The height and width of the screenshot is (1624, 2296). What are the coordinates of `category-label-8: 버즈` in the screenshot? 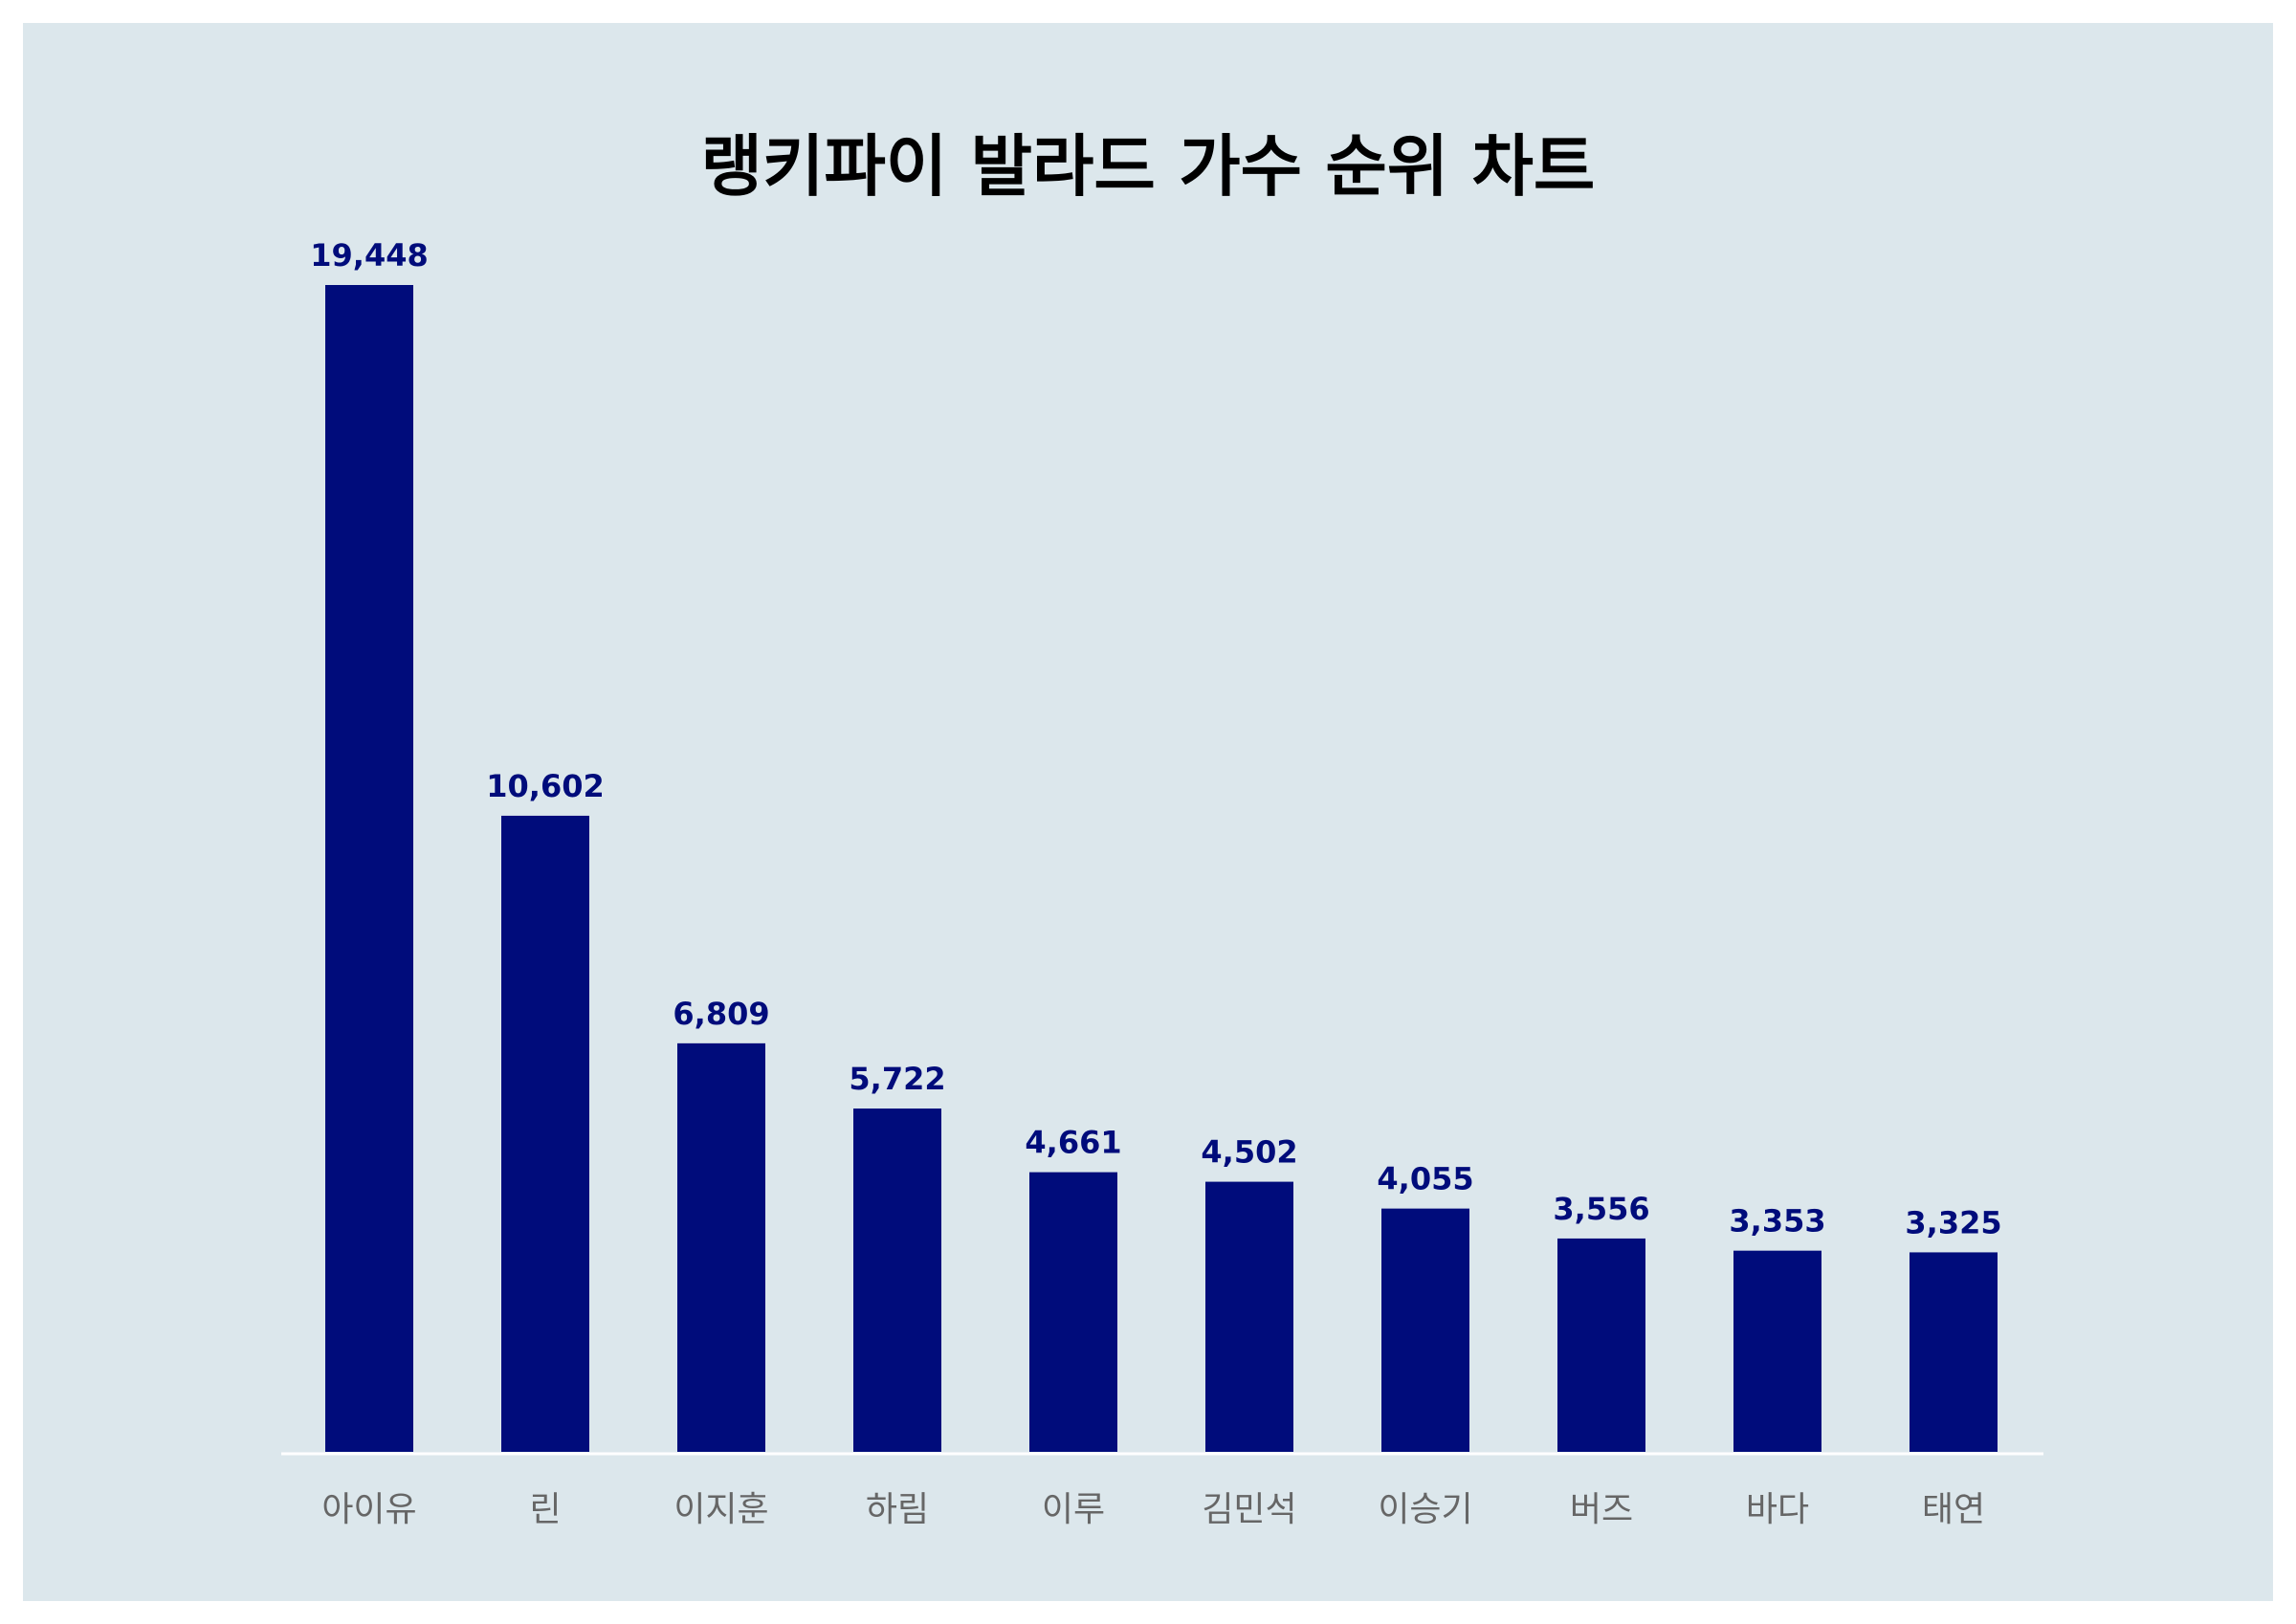 It's located at (1602, 1510).